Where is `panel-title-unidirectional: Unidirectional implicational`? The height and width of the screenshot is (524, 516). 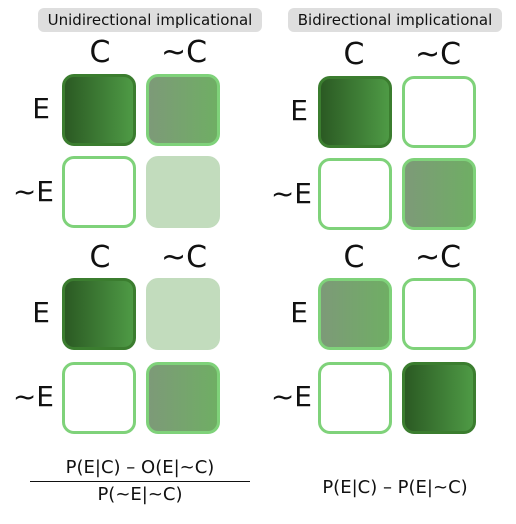
panel-title-unidirectional: Unidirectional implicational is located at coordinates (150, 20).